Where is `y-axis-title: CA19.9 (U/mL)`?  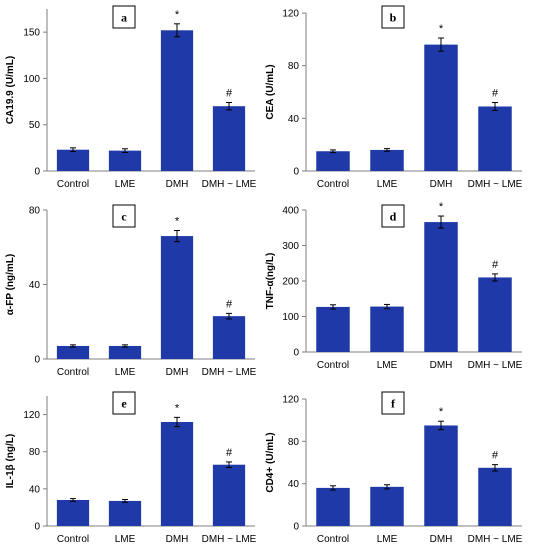 y-axis-title: CA19.9 (U/mL) is located at coordinates (10, 90).